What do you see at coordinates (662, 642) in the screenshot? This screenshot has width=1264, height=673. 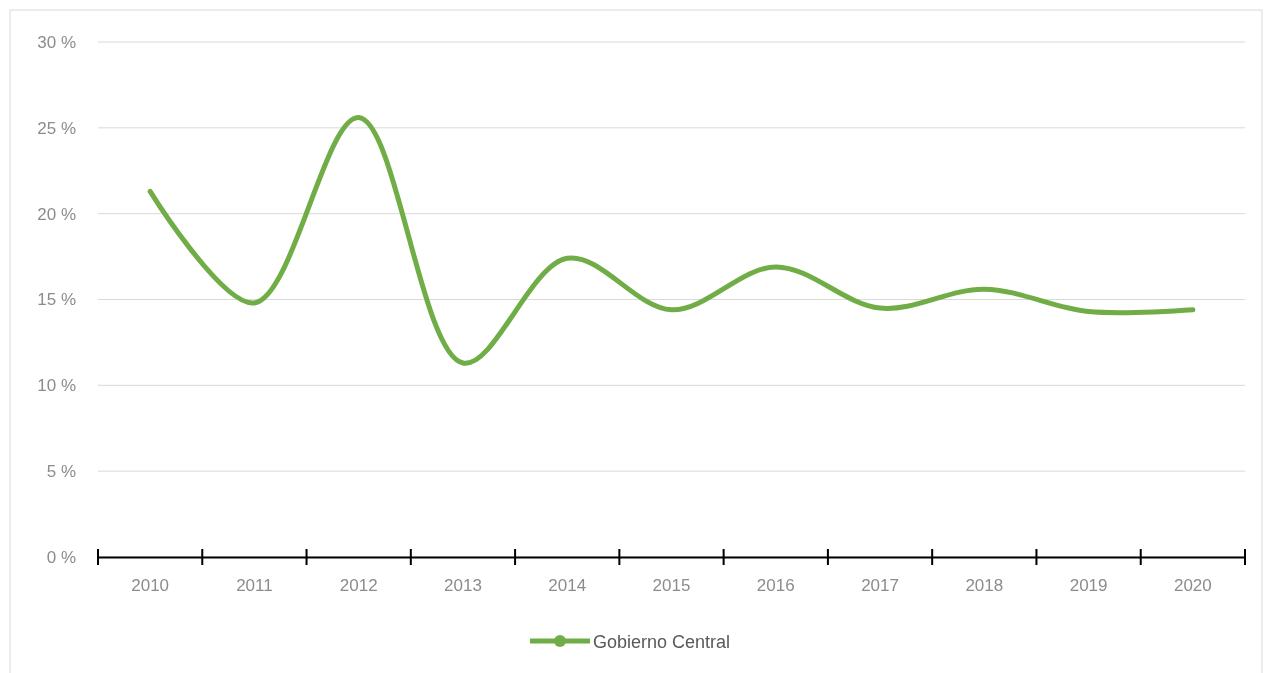 I see `legend-label: Gobierno Central` at bounding box center [662, 642].